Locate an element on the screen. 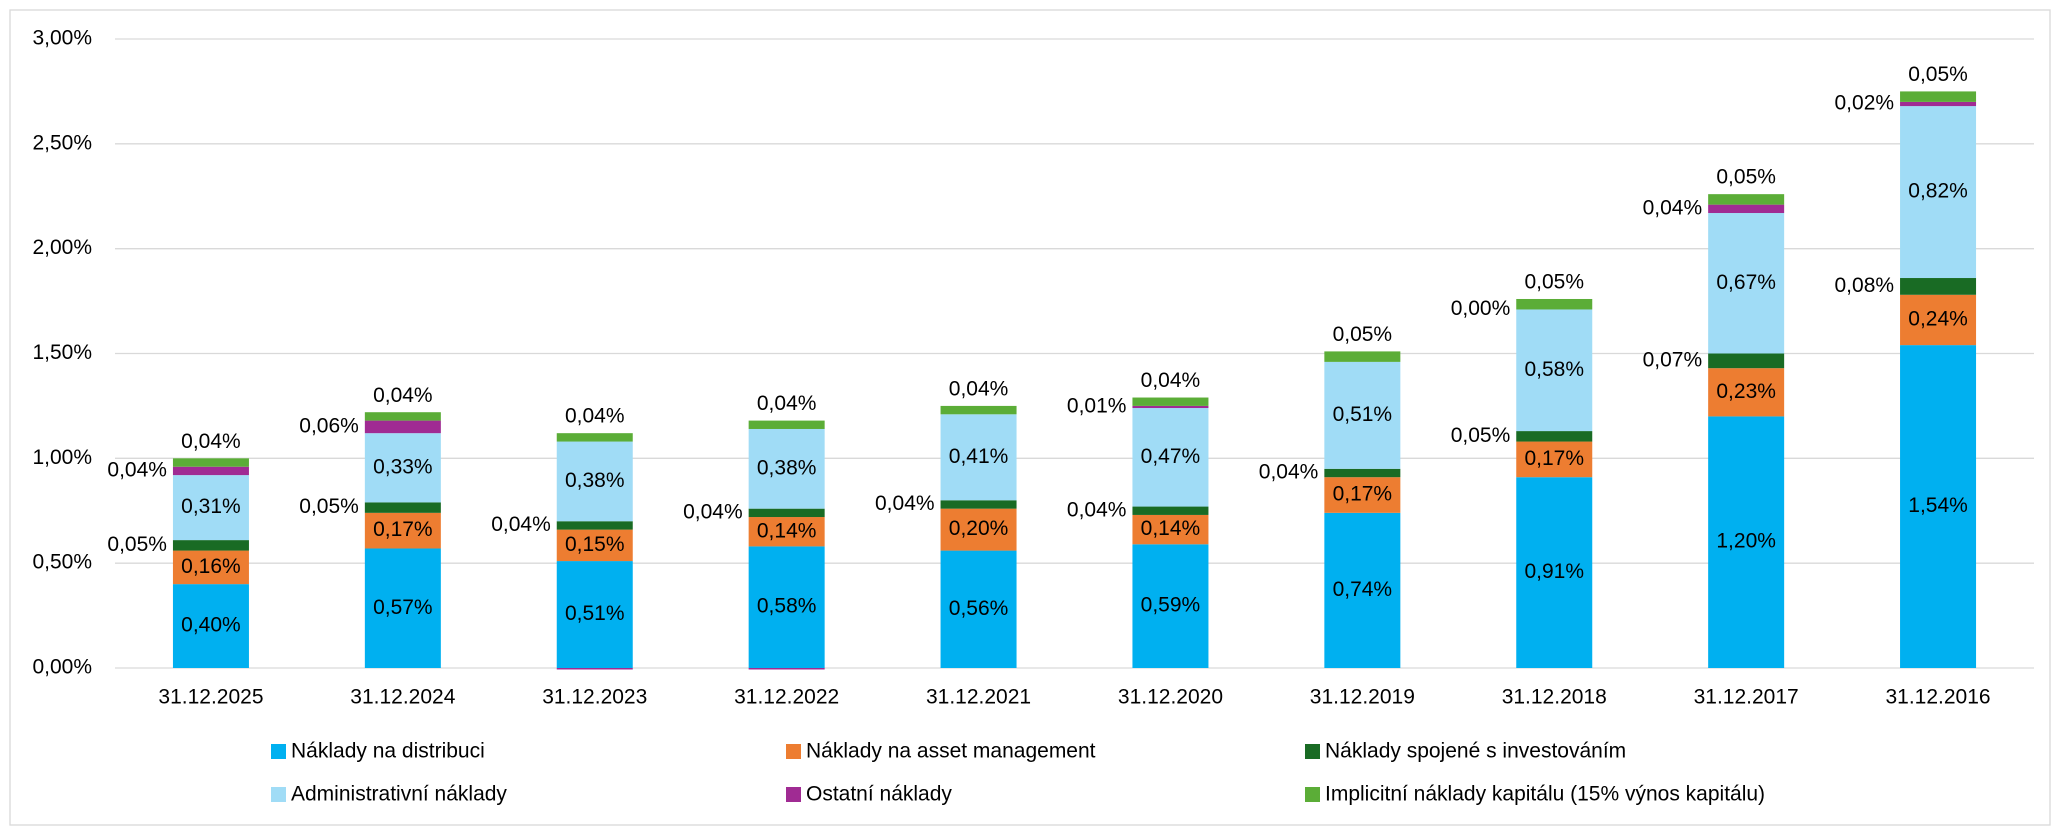  data-label: 0,67% is located at coordinates (1746, 282).